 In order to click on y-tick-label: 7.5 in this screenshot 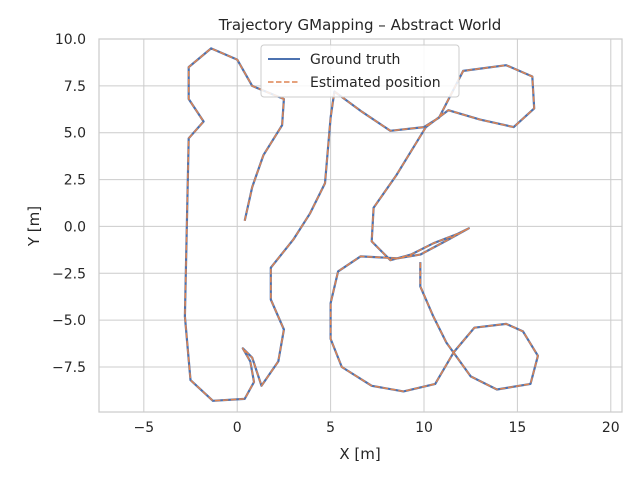, I will do `click(75, 87)`.